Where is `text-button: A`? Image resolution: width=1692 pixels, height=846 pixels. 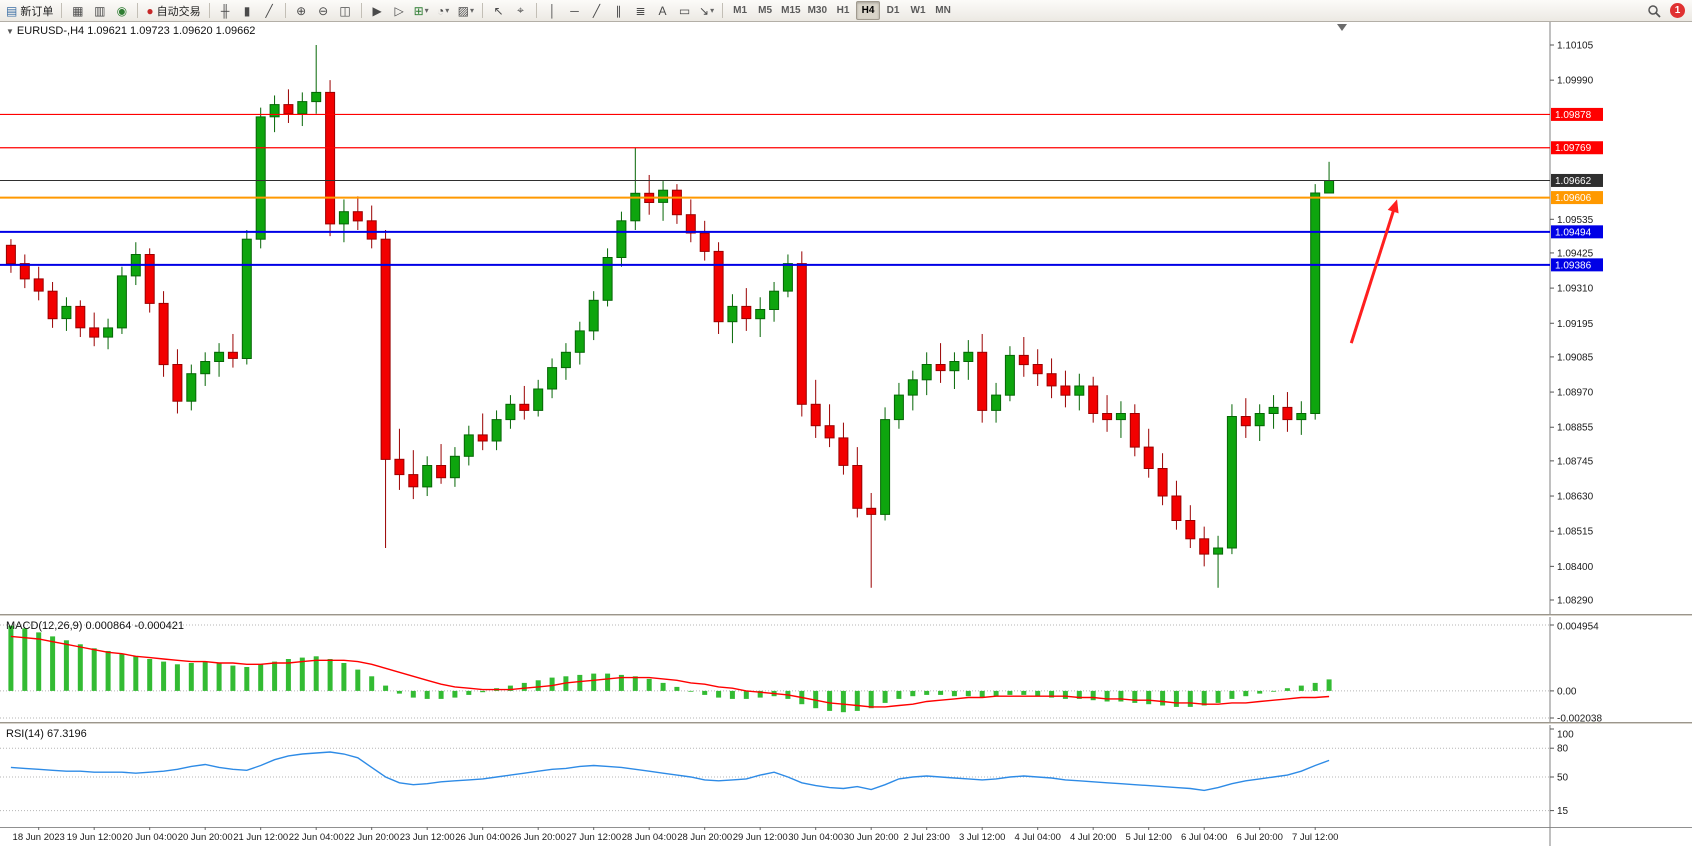 text-button: A is located at coordinates (662, 10).